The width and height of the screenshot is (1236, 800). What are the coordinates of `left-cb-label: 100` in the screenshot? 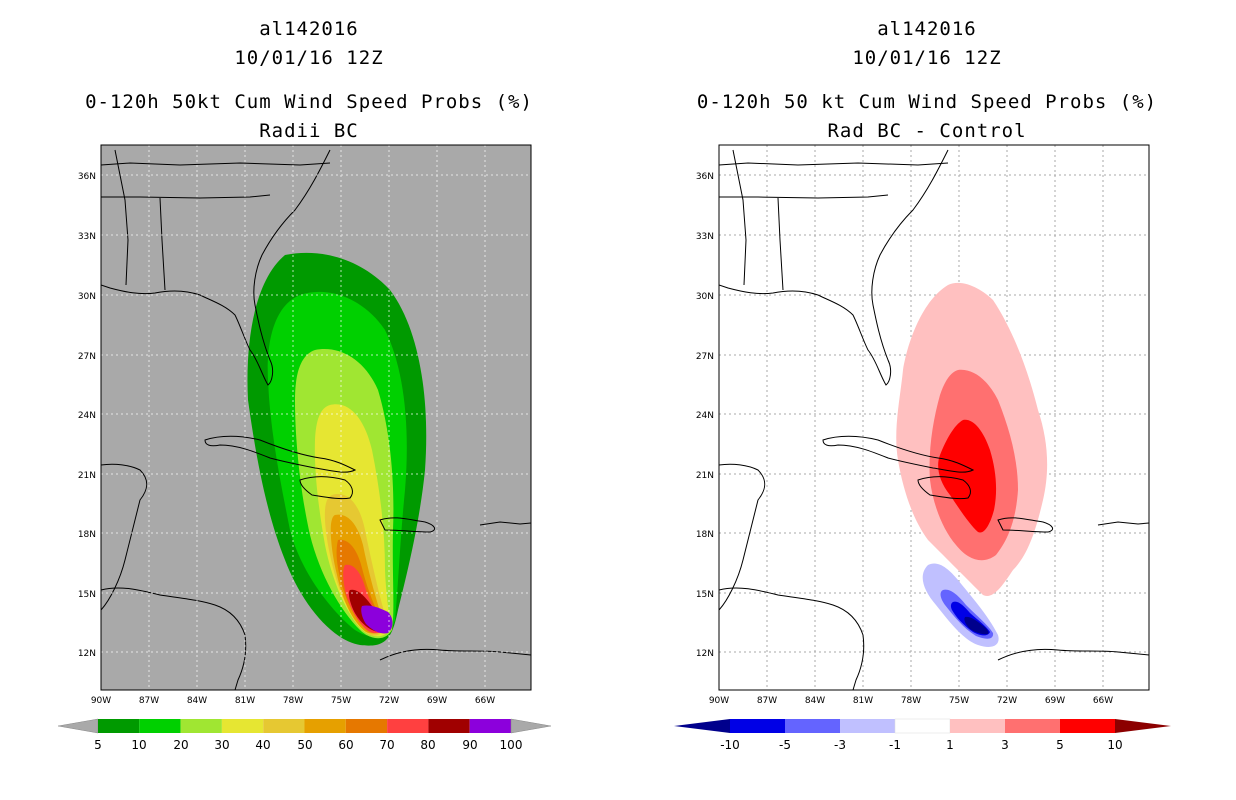 It's located at (511, 745).